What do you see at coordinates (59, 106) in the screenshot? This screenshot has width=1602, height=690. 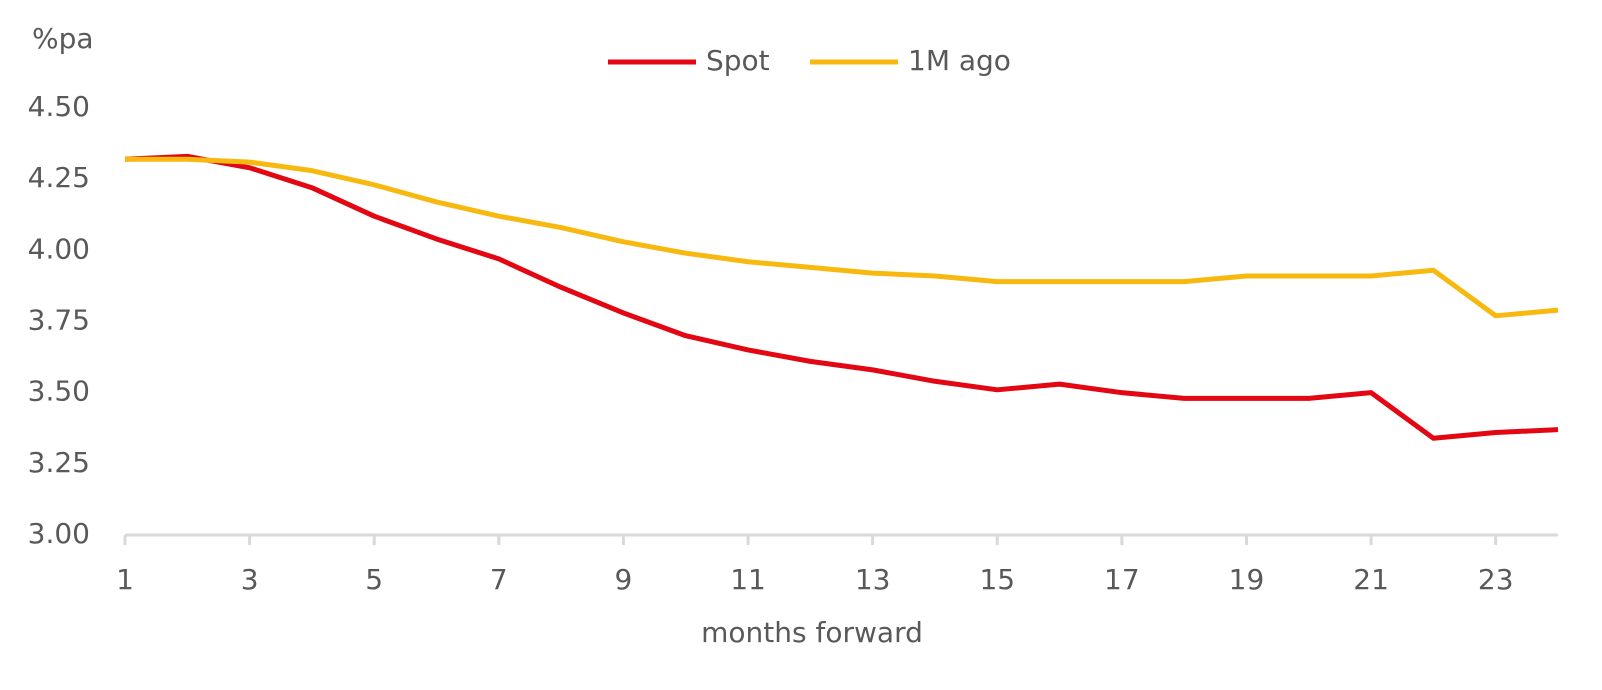 I see `y-tick-label: 4.50` at bounding box center [59, 106].